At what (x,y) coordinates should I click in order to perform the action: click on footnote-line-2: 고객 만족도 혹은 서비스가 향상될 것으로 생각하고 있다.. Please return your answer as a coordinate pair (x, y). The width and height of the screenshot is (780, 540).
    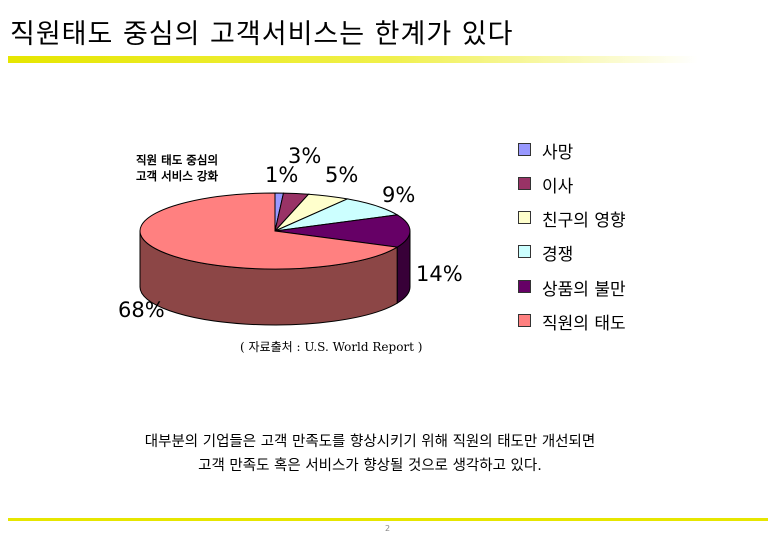
    Looking at the image, I should click on (370, 466).